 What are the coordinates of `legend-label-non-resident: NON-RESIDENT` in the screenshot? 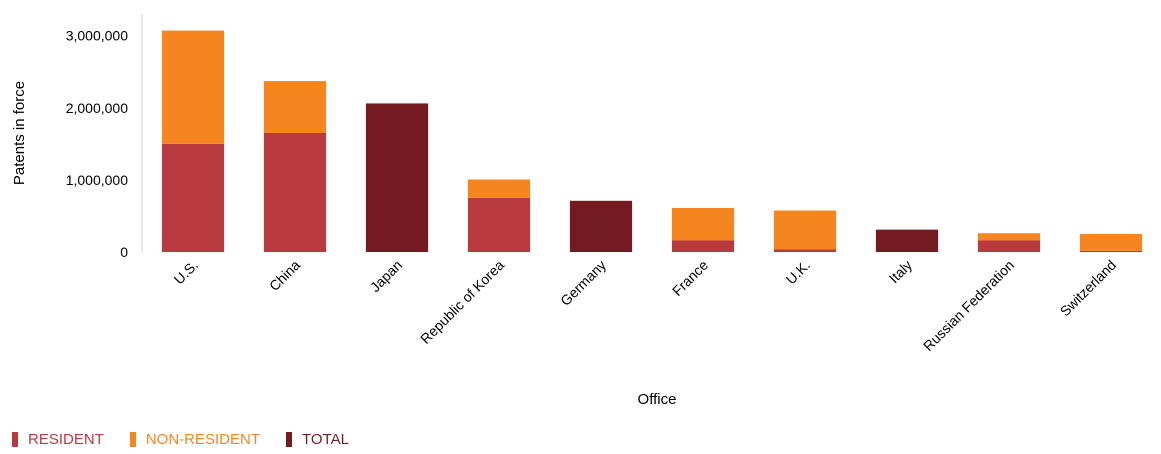 It's located at (203, 439).